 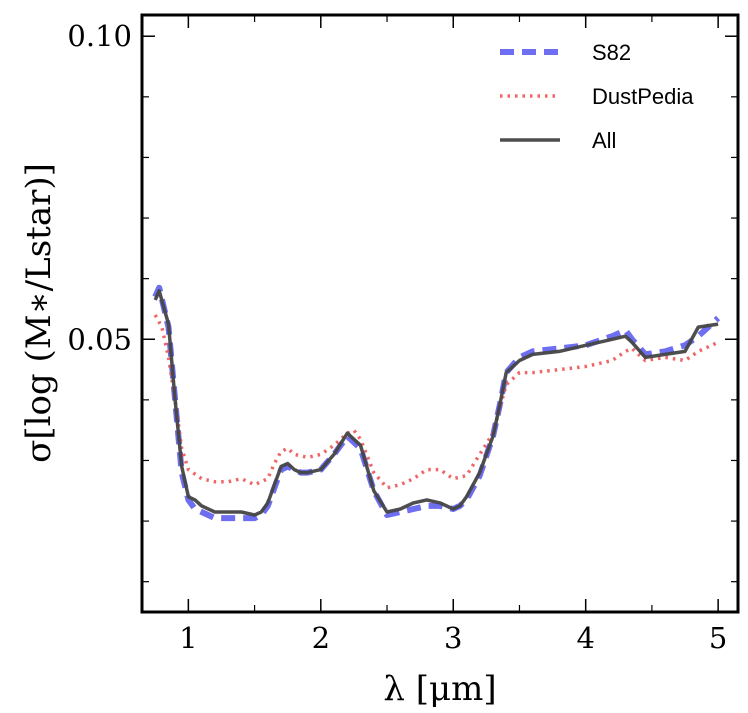 I want to click on legend-label-all: All, so click(x=604, y=140).